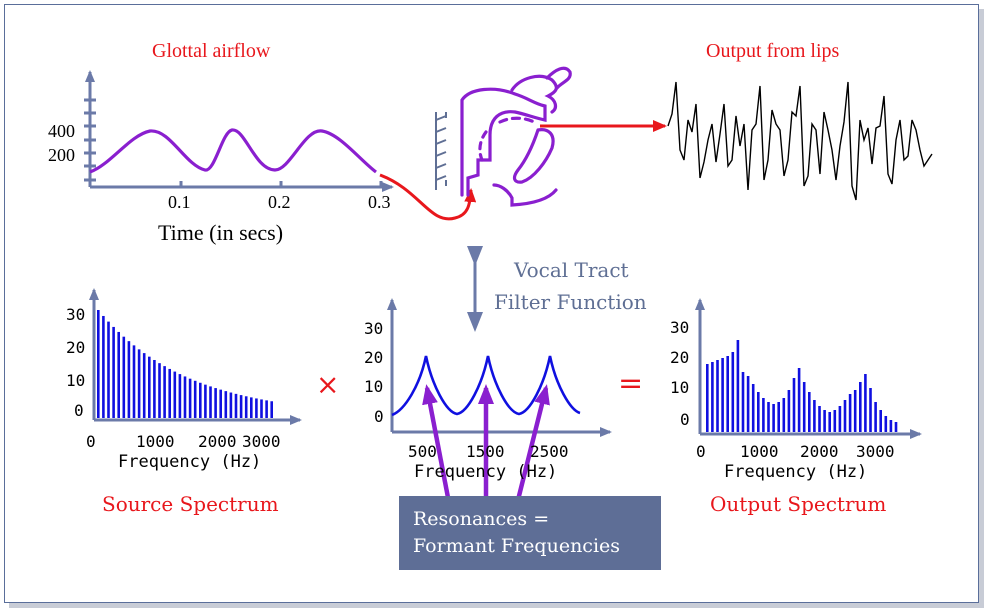 This screenshot has width=986, height=614. What do you see at coordinates (217, 441) in the screenshot?
I see `source-xtick-2000: 2000` at bounding box center [217, 441].